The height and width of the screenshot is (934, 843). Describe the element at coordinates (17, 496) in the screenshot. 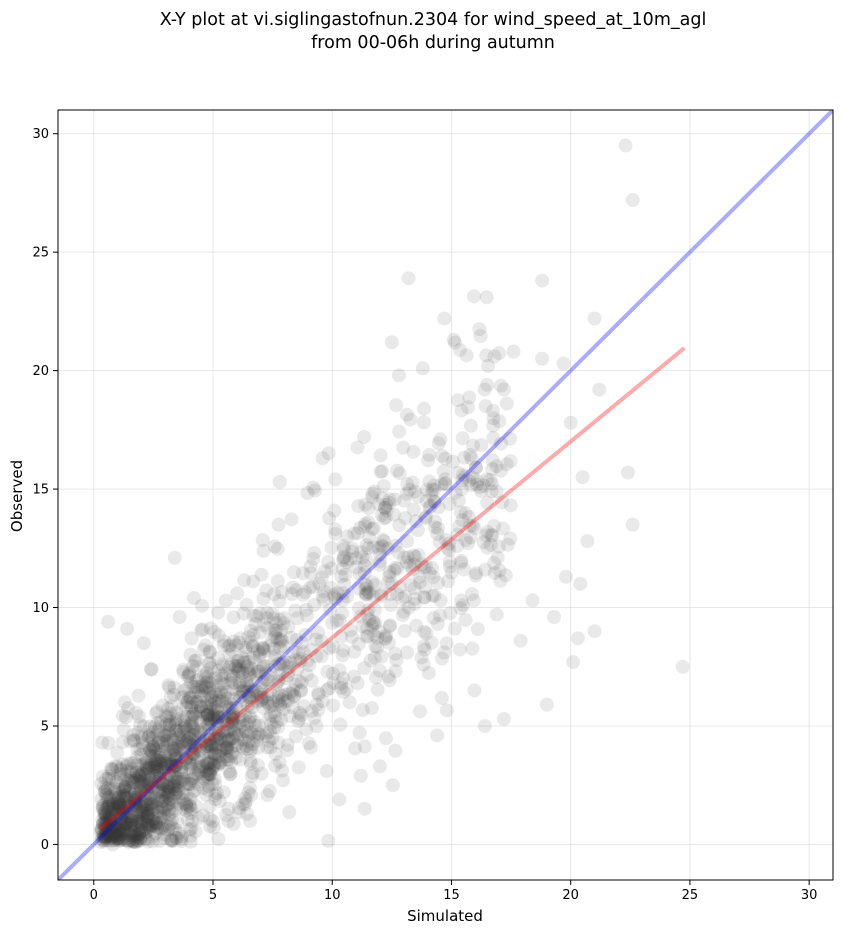

I see `y-axis-label: Observed` at that location.